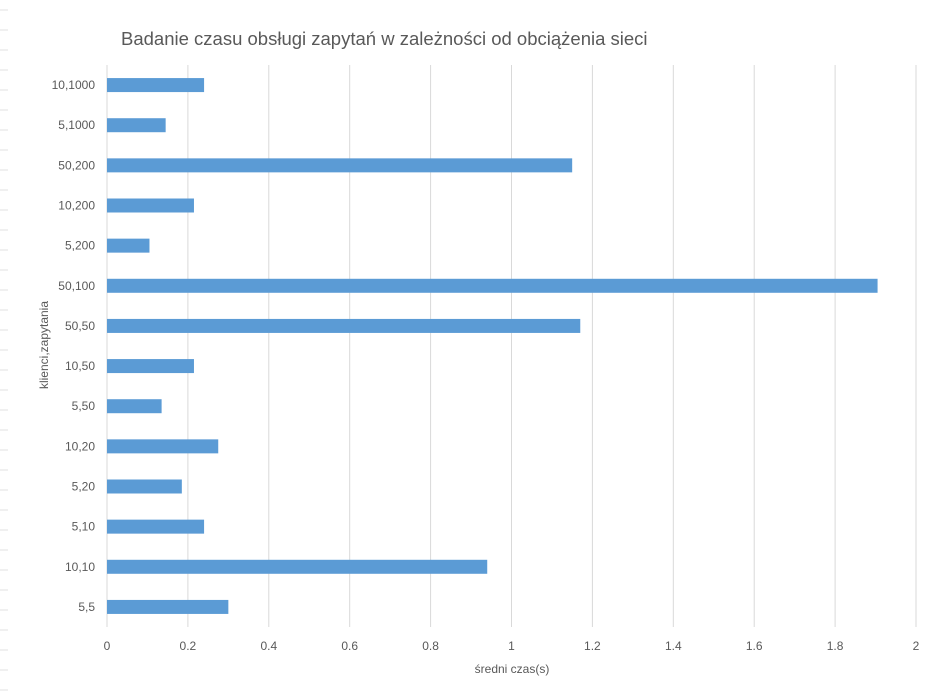  Describe the element at coordinates (835, 646) in the screenshot. I see `x-tick-label: 1.8` at that location.